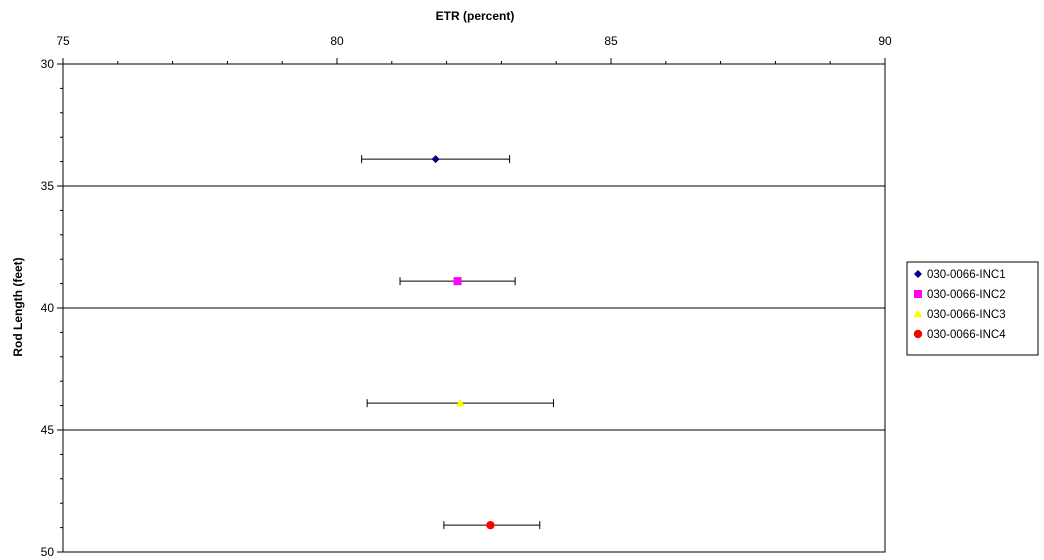 The height and width of the screenshot is (560, 1044). I want to click on x-axis: 75 80 85 90, so click(474, 49).